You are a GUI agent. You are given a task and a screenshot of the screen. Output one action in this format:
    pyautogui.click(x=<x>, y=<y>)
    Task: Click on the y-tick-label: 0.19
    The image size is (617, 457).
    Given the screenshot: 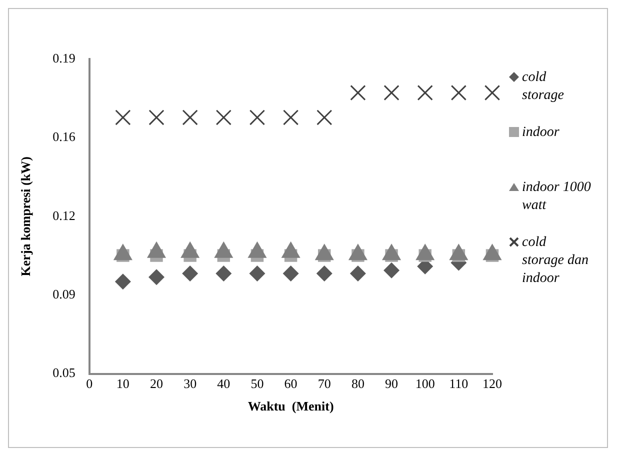 What is the action you would take?
    pyautogui.click(x=64, y=58)
    